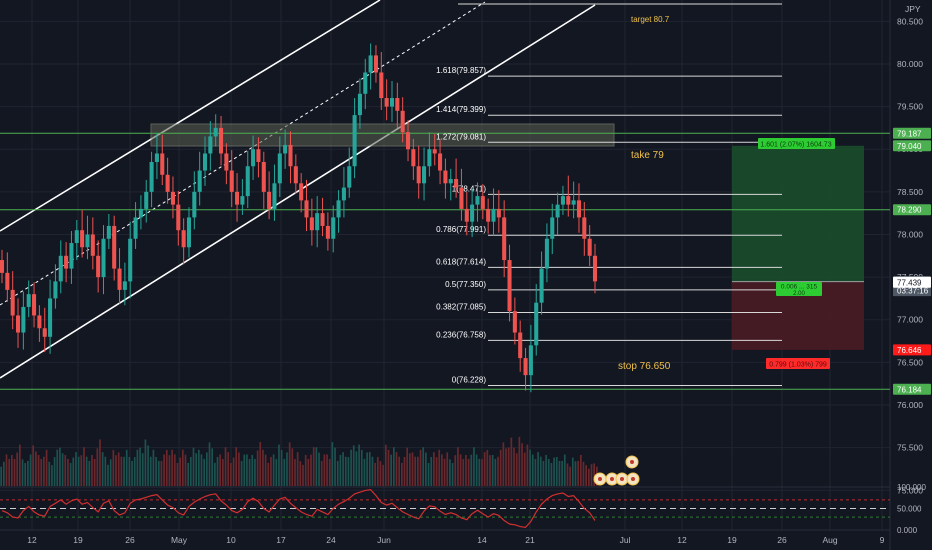  Describe the element at coordinates (461, 306) in the screenshot. I see `fib-label: 0.382(77.085)` at that location.